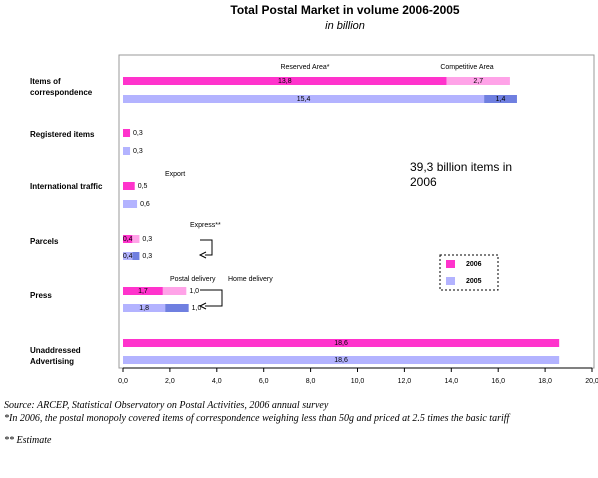 This screenshot has height=478, width=598. What do you see at coordinates (170, 381) in the screenshot?
I see `x-tick-label: 2,0` at bounding box center [170, 381].